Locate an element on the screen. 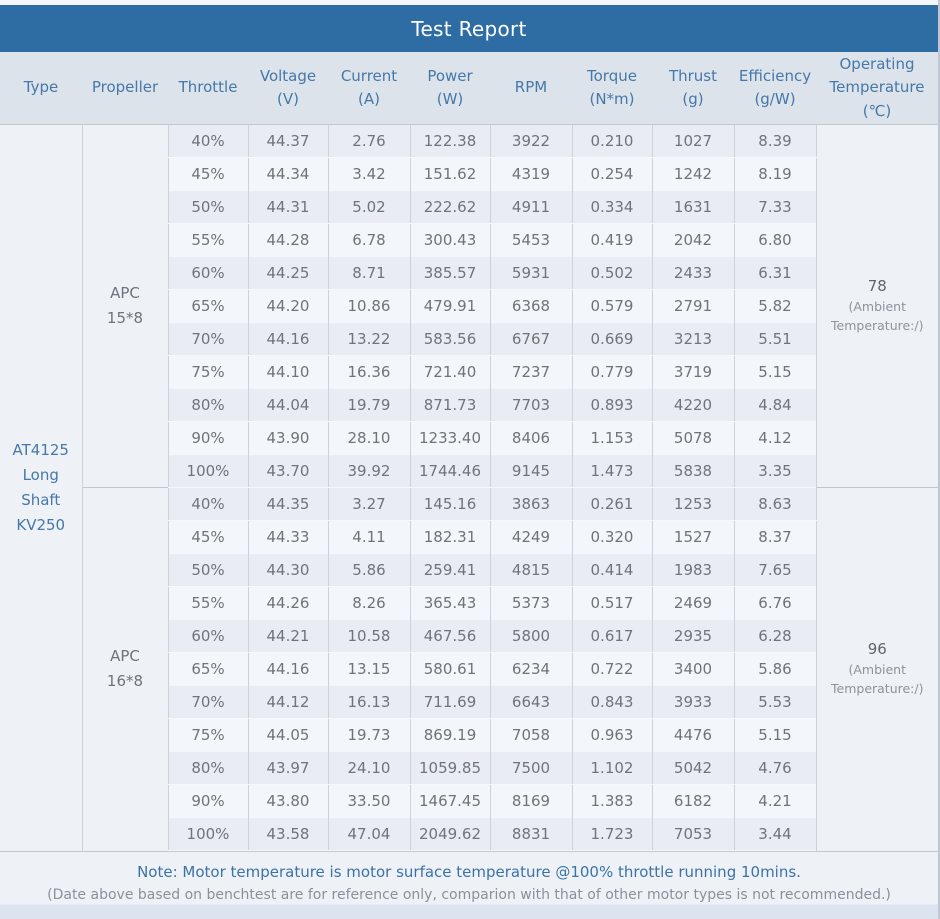  value-cell: 1527 is located at coordinates (692, 537).